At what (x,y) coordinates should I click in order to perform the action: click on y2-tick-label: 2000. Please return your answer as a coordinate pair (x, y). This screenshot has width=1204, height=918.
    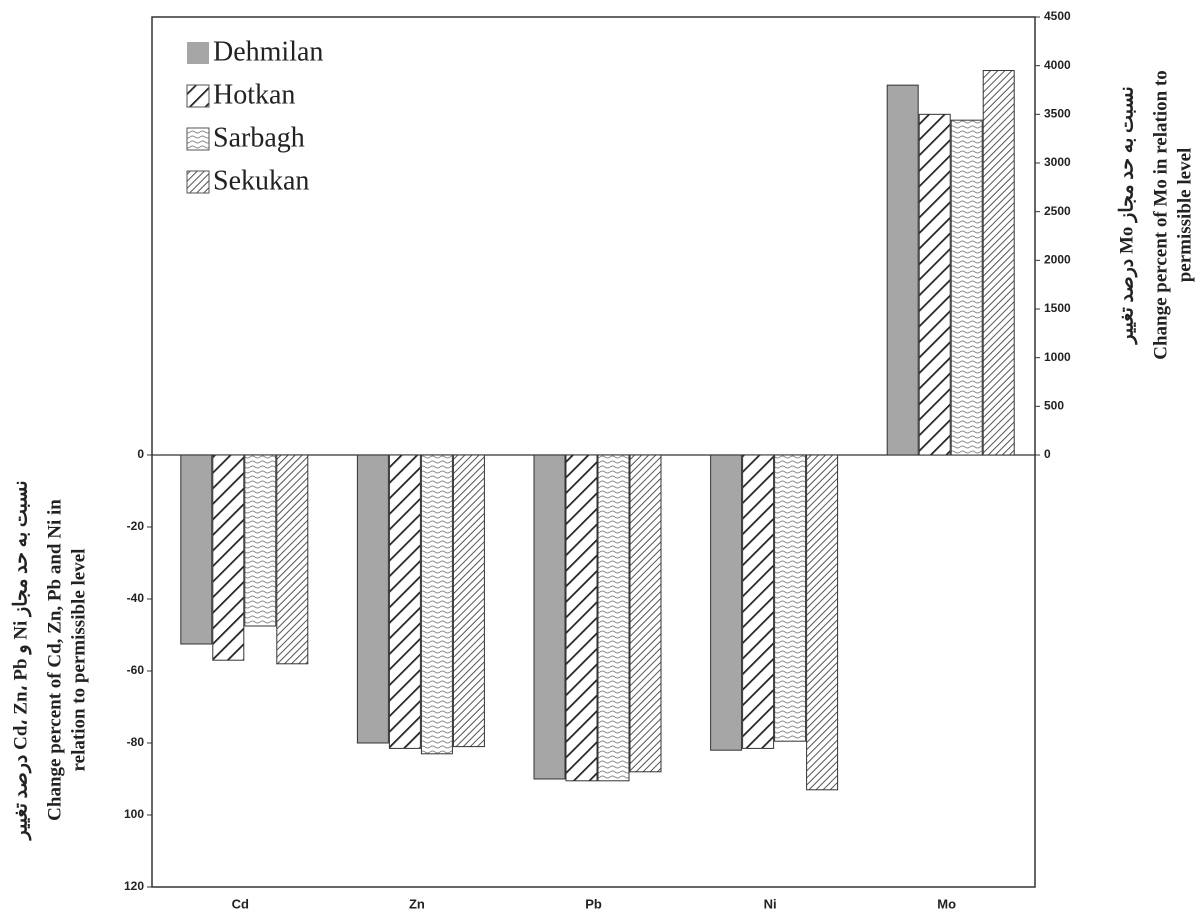
    Looking at the image, I should click on (1057, 260).